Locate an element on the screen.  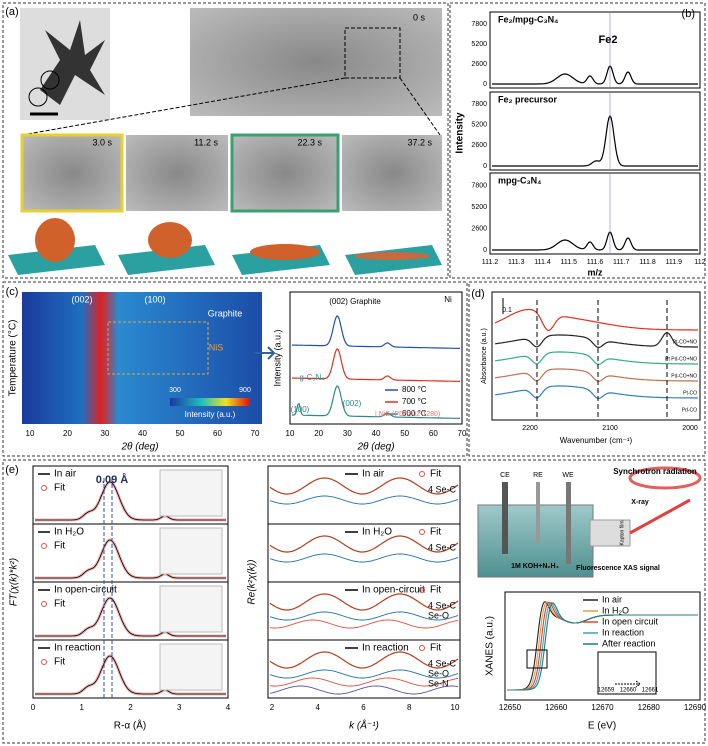
exafs-curve is located at coordinates (364, 544).